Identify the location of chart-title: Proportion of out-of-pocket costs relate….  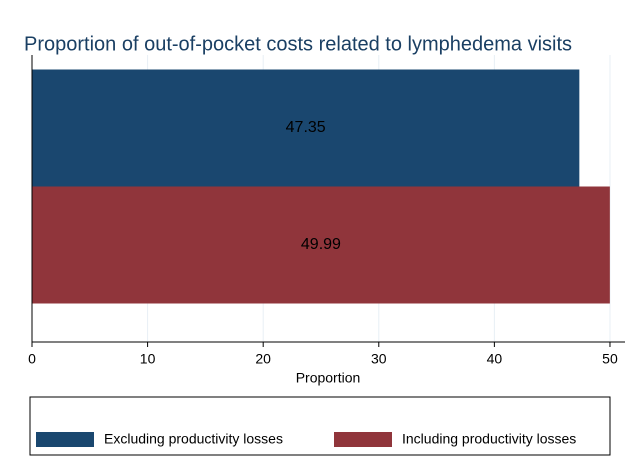
(298, 44).